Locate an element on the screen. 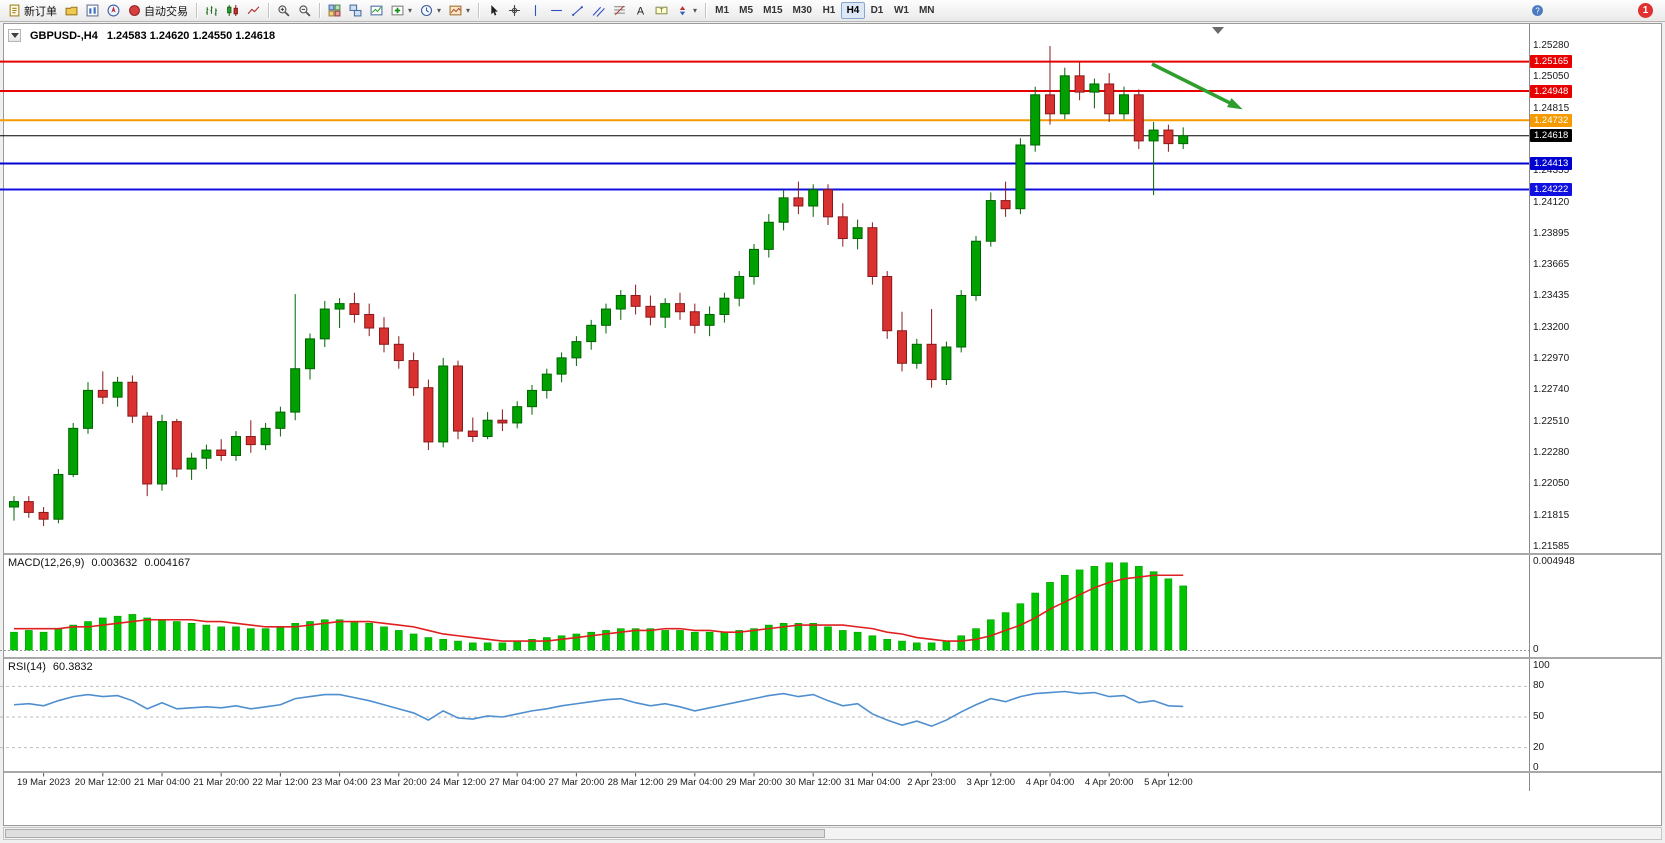 The height and width of the screenshot is (843, 1665). time-axis is located at coordinates (766, 783).